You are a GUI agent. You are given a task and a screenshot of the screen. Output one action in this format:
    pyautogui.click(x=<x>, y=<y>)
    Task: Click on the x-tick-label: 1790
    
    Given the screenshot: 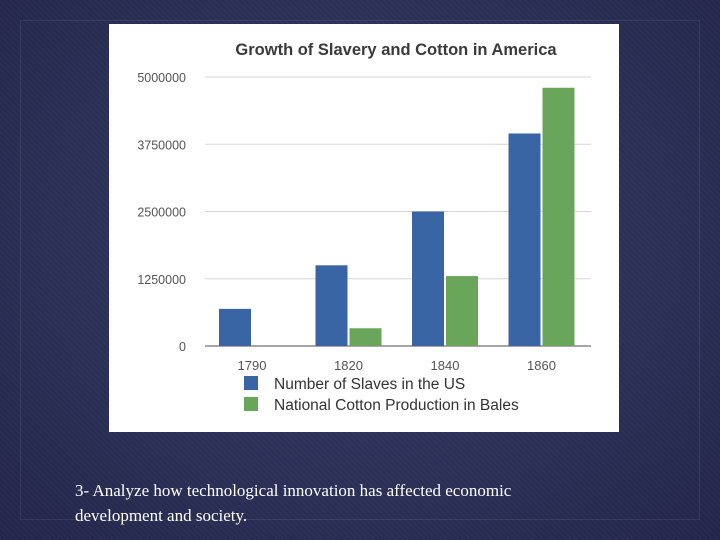 What is the action you would take?
    pyautogui.click(x=252, y=365)
    